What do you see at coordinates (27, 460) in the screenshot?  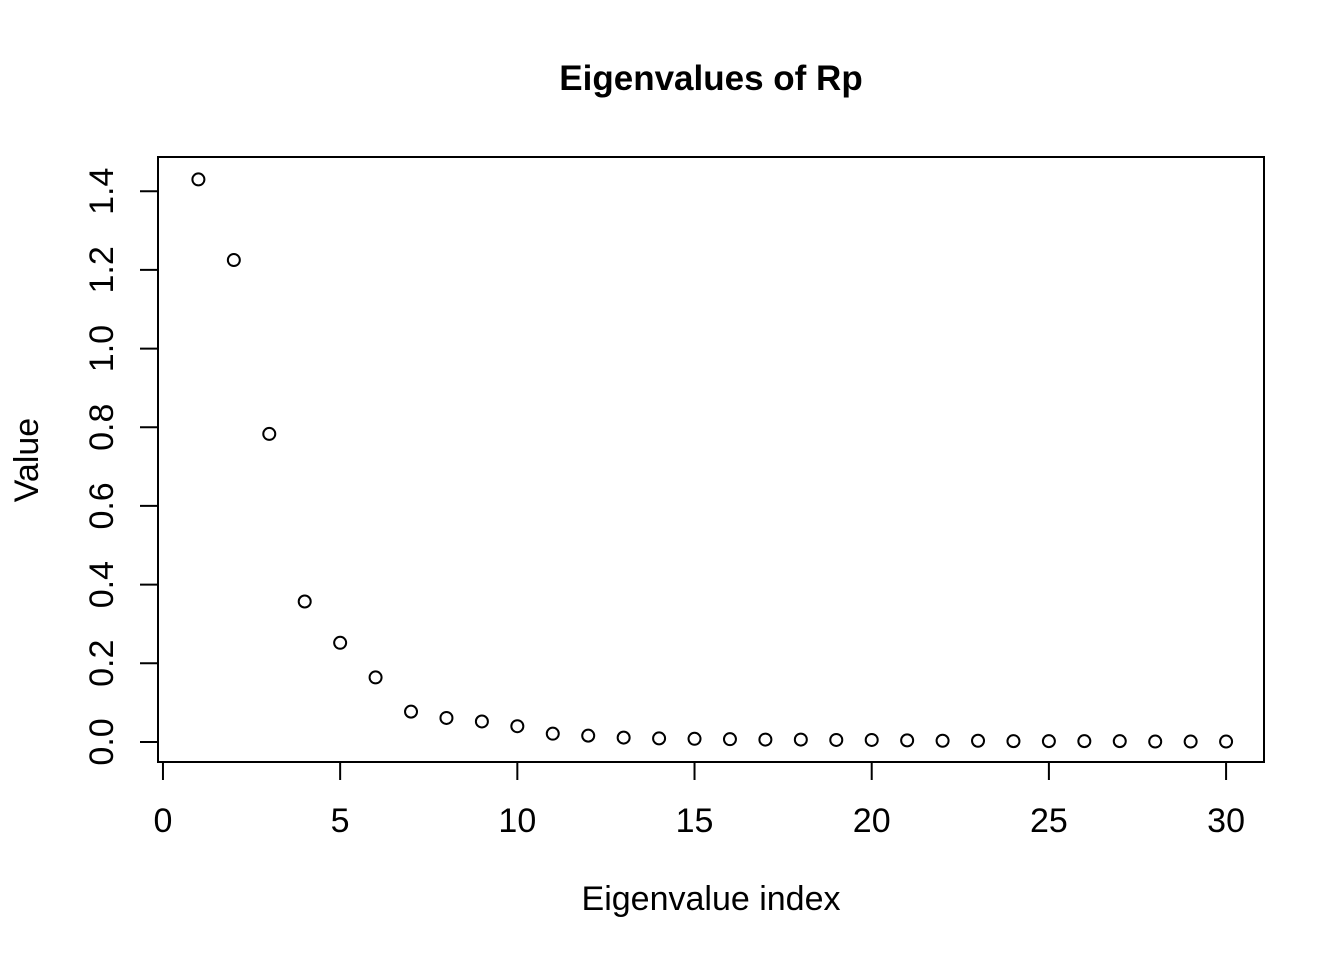 I see `y-axis-label: Value` at bounding box center [27, 460].